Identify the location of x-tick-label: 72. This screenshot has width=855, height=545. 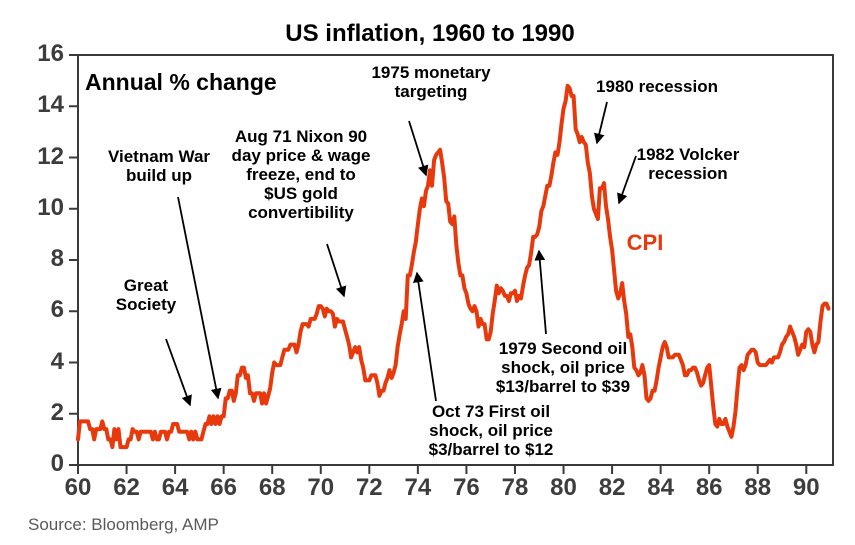
(369, 487).